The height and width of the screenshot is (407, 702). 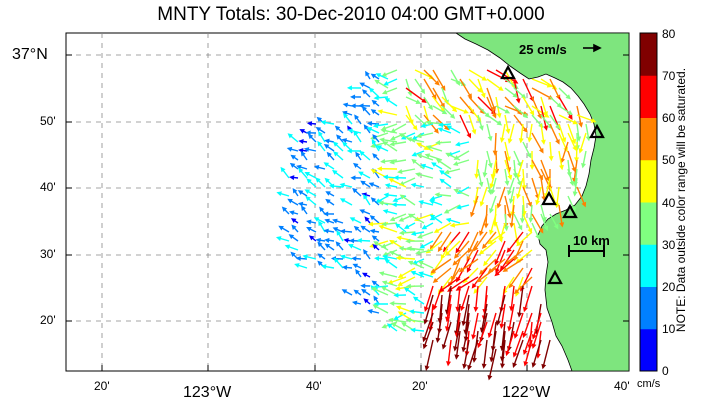 What do you see at coordinates (649, 384) in the screenshot?
I see `colorbar-units: cm/s` at bounding box center [649, 384].